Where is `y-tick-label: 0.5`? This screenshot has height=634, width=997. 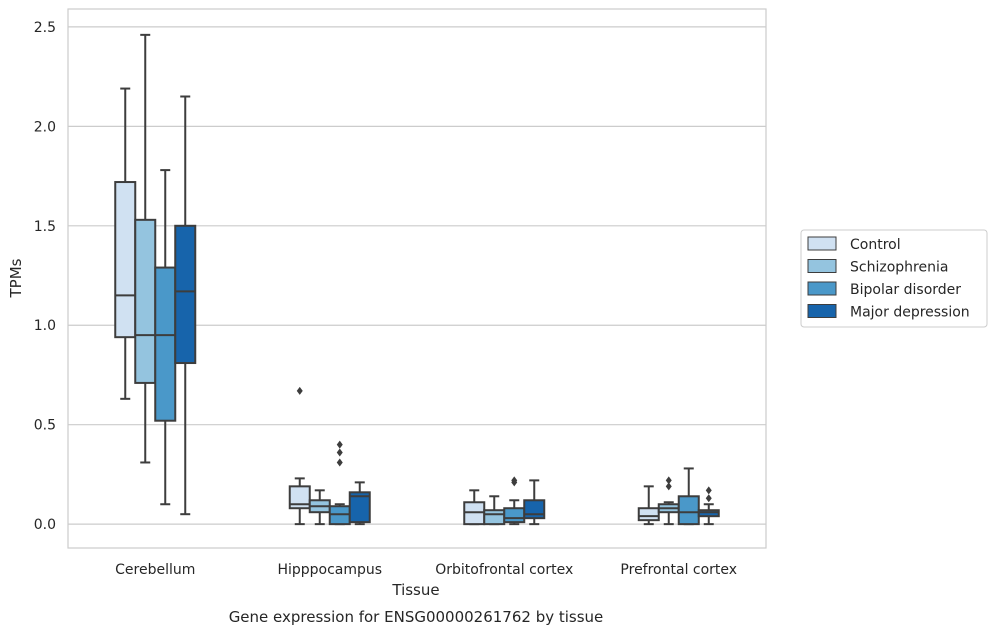
y-tick-label: 0.5 is located at coordinates (45, 426).